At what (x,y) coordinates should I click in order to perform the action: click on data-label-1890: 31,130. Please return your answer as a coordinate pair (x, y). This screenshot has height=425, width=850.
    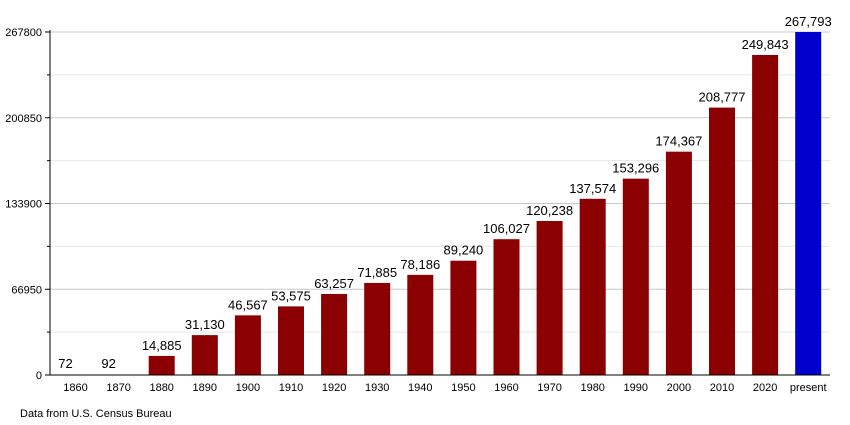
    Looking at the image, I should click on (205, 324).